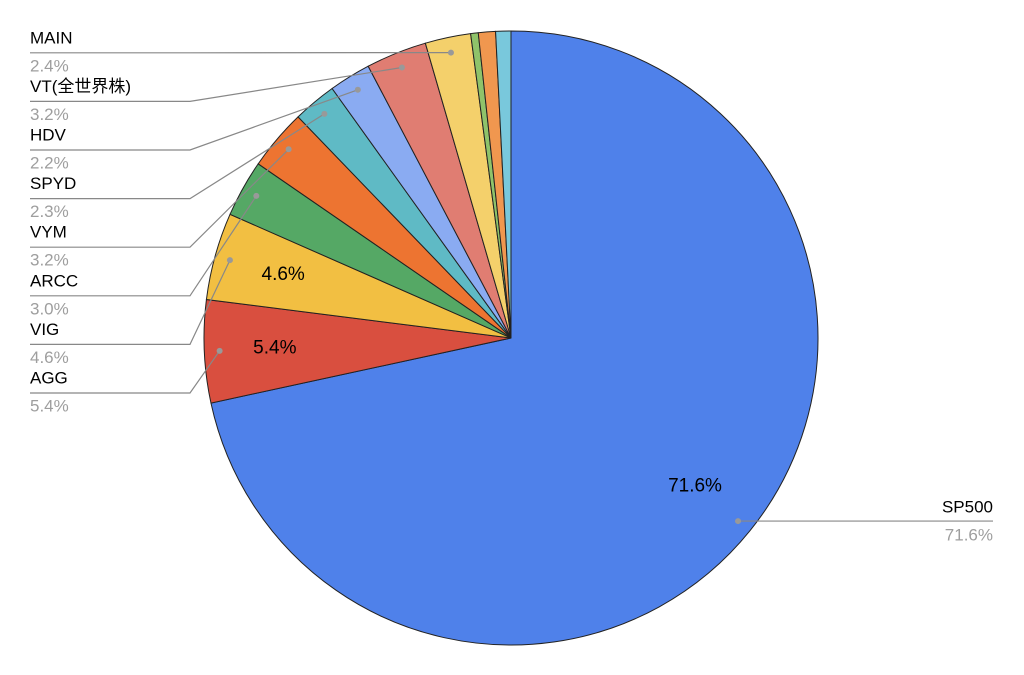 The image size is (1024, 675). What do you see at coordinates (49, 308) in the screenshot?
I see `slice-percent: 3.0%` at bounding box center [49, 308].